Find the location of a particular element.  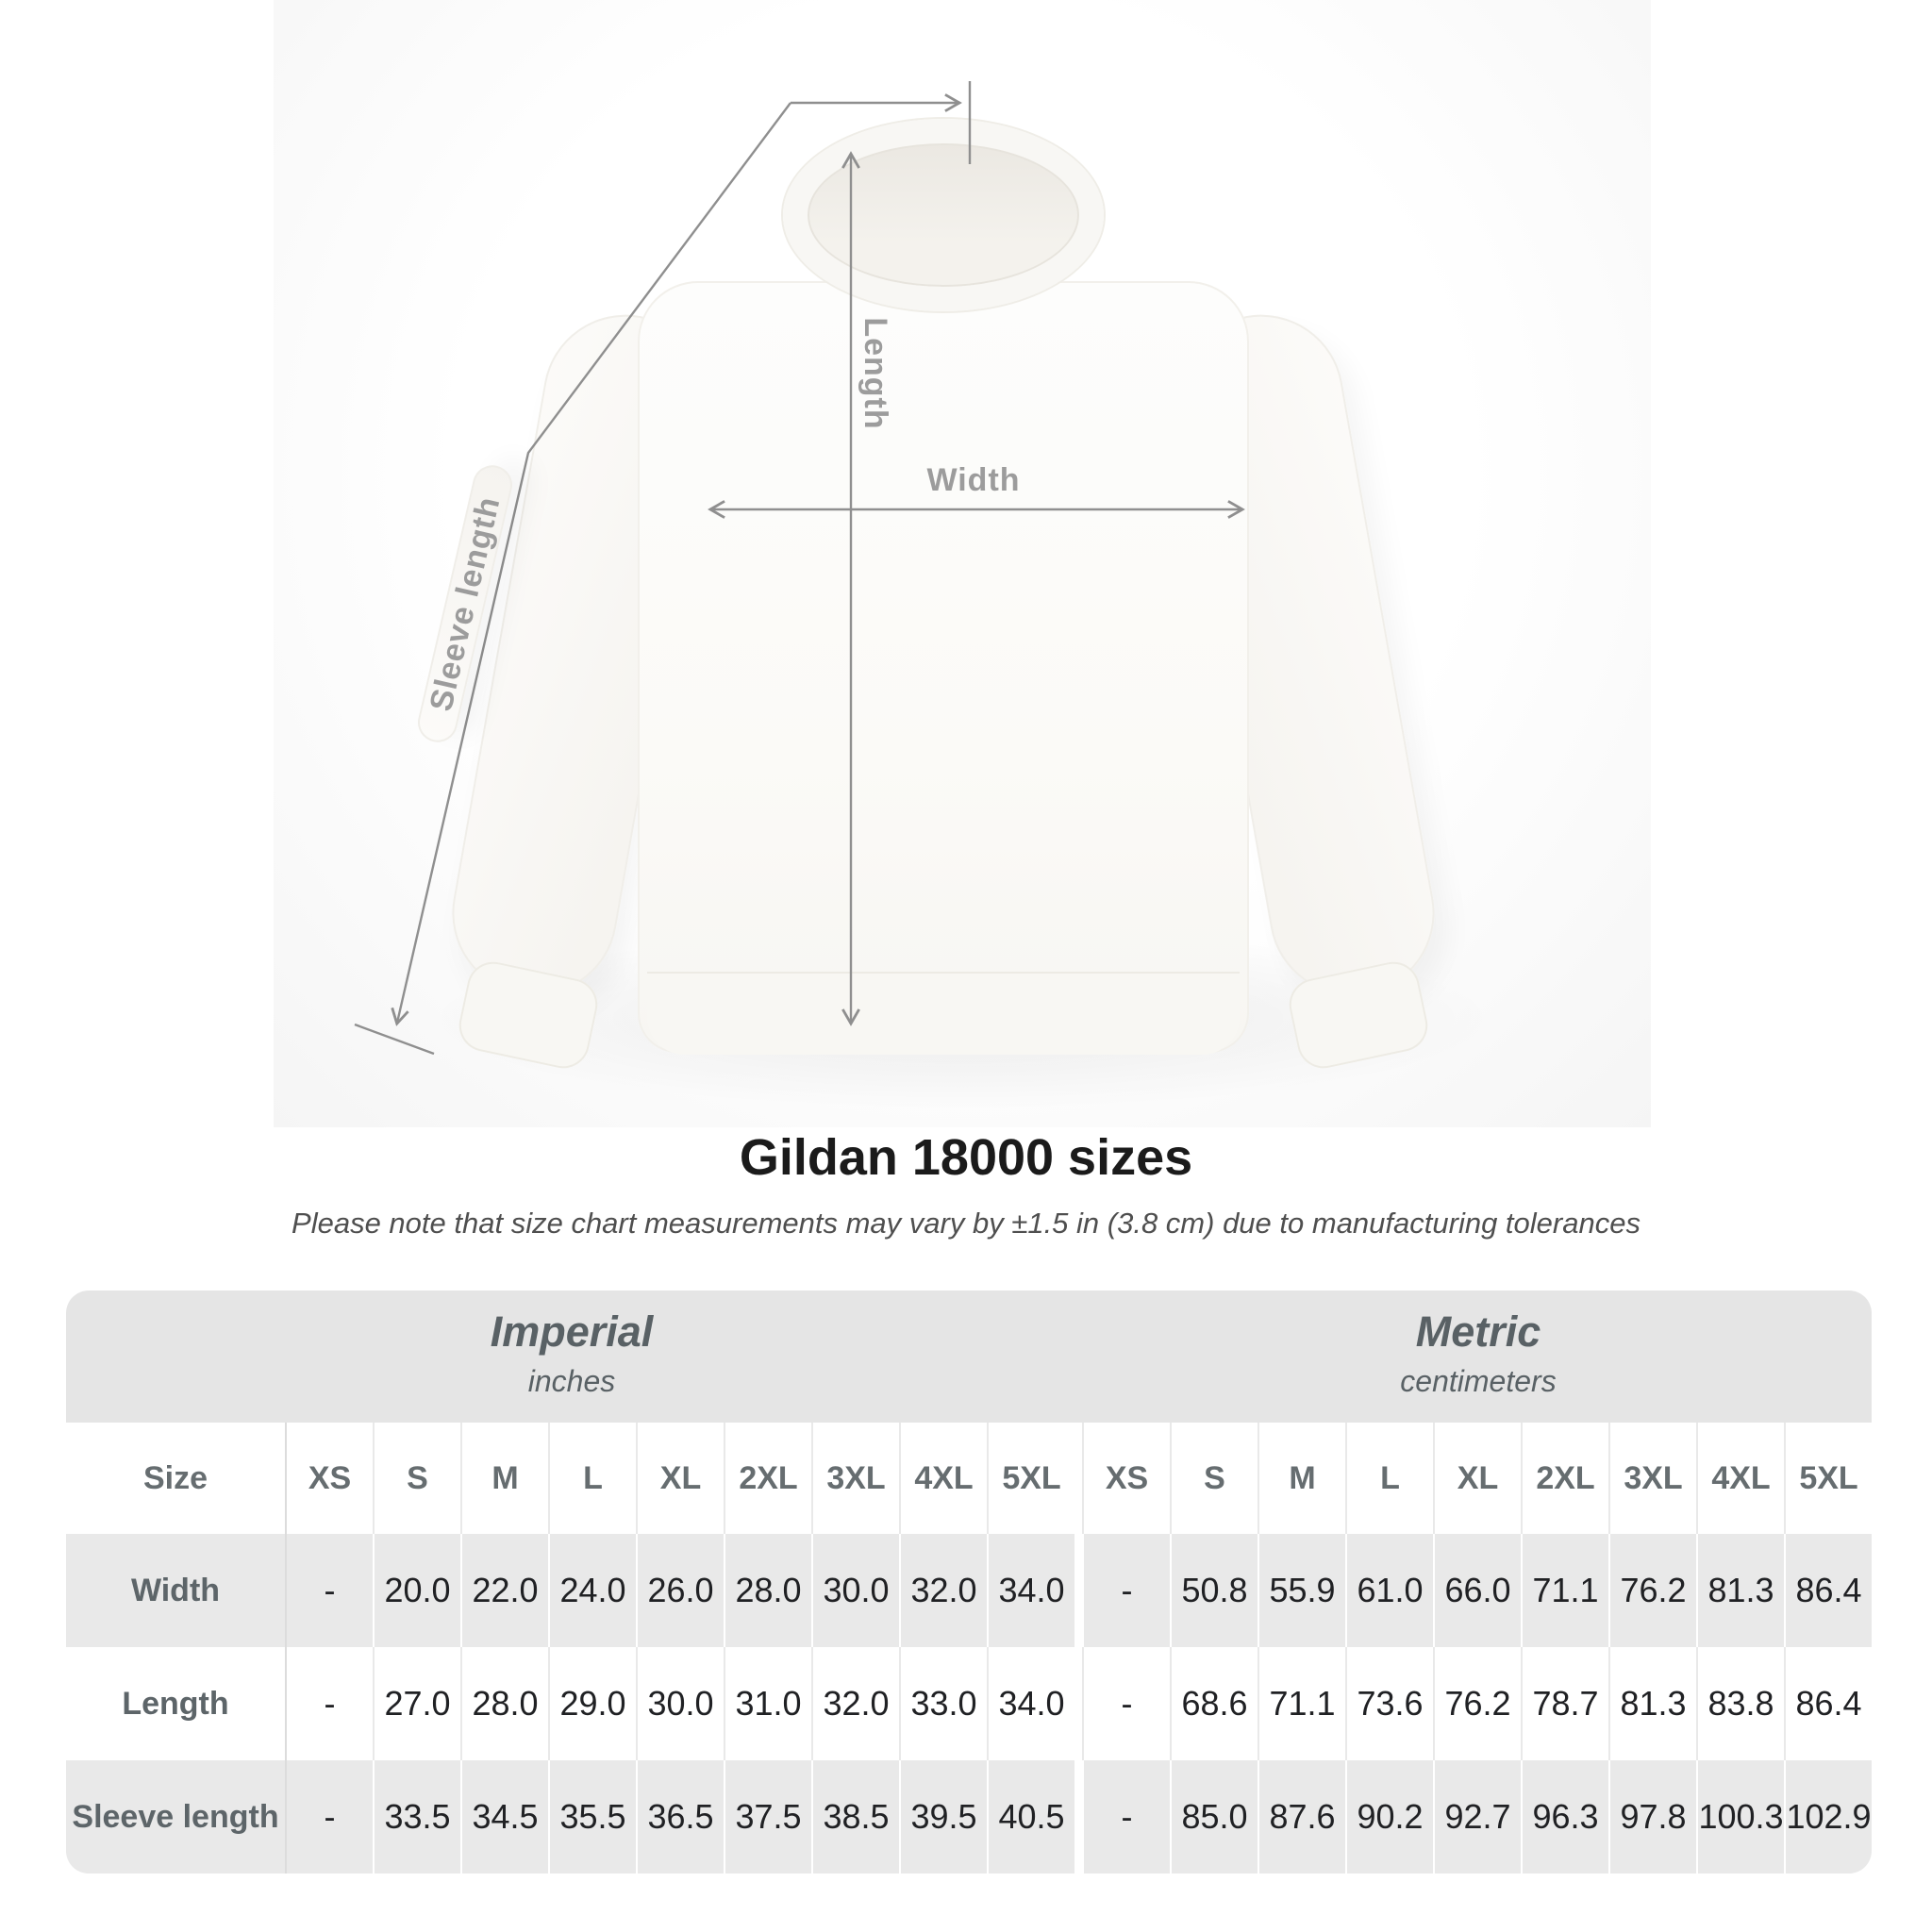

table-cell: 37.5 is located at coordinates (768, 1817).